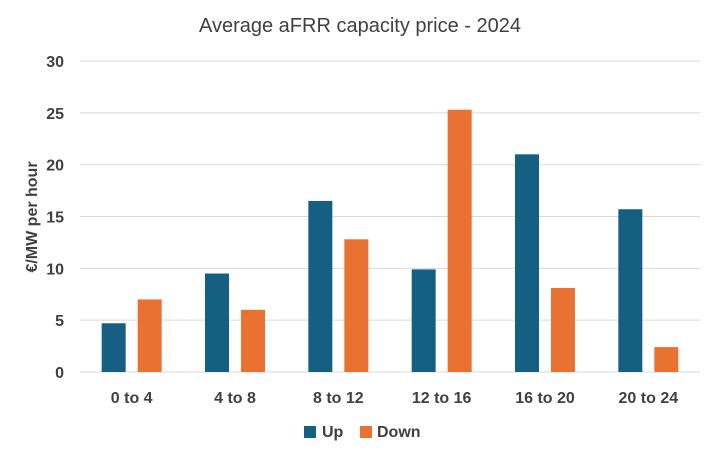 The image size is (718, 454). What do you see at coordinates (545, 398) in the screenshot?
I see `x-tick-label: 16 to 20` at bounding box center [545, 398].